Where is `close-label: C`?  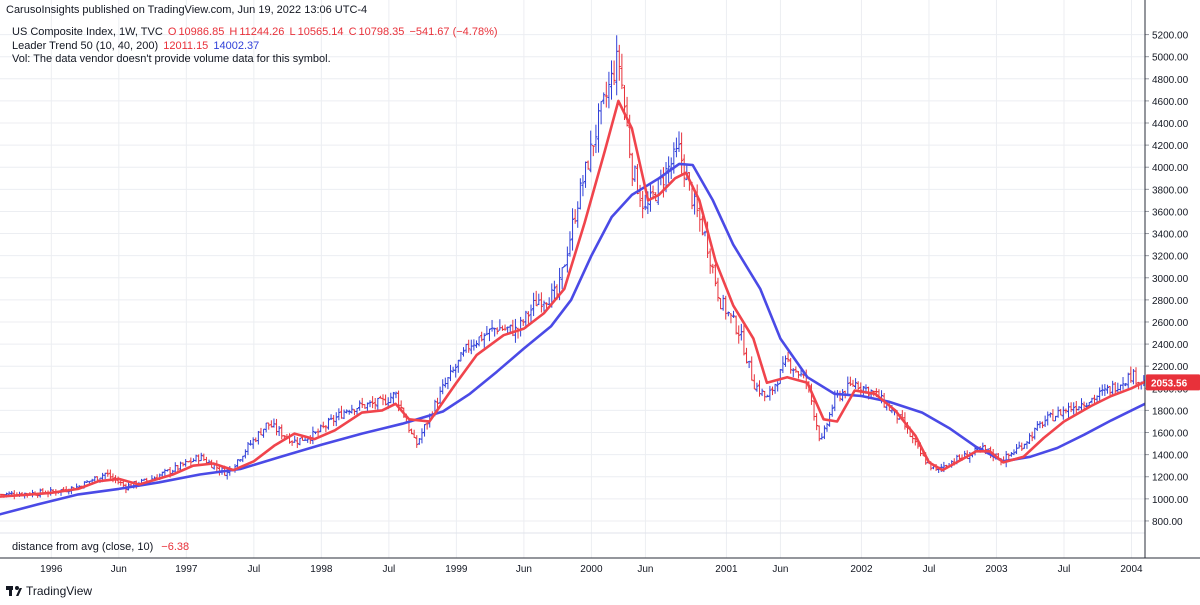
close-label: C is located at coordinates (352, 32).